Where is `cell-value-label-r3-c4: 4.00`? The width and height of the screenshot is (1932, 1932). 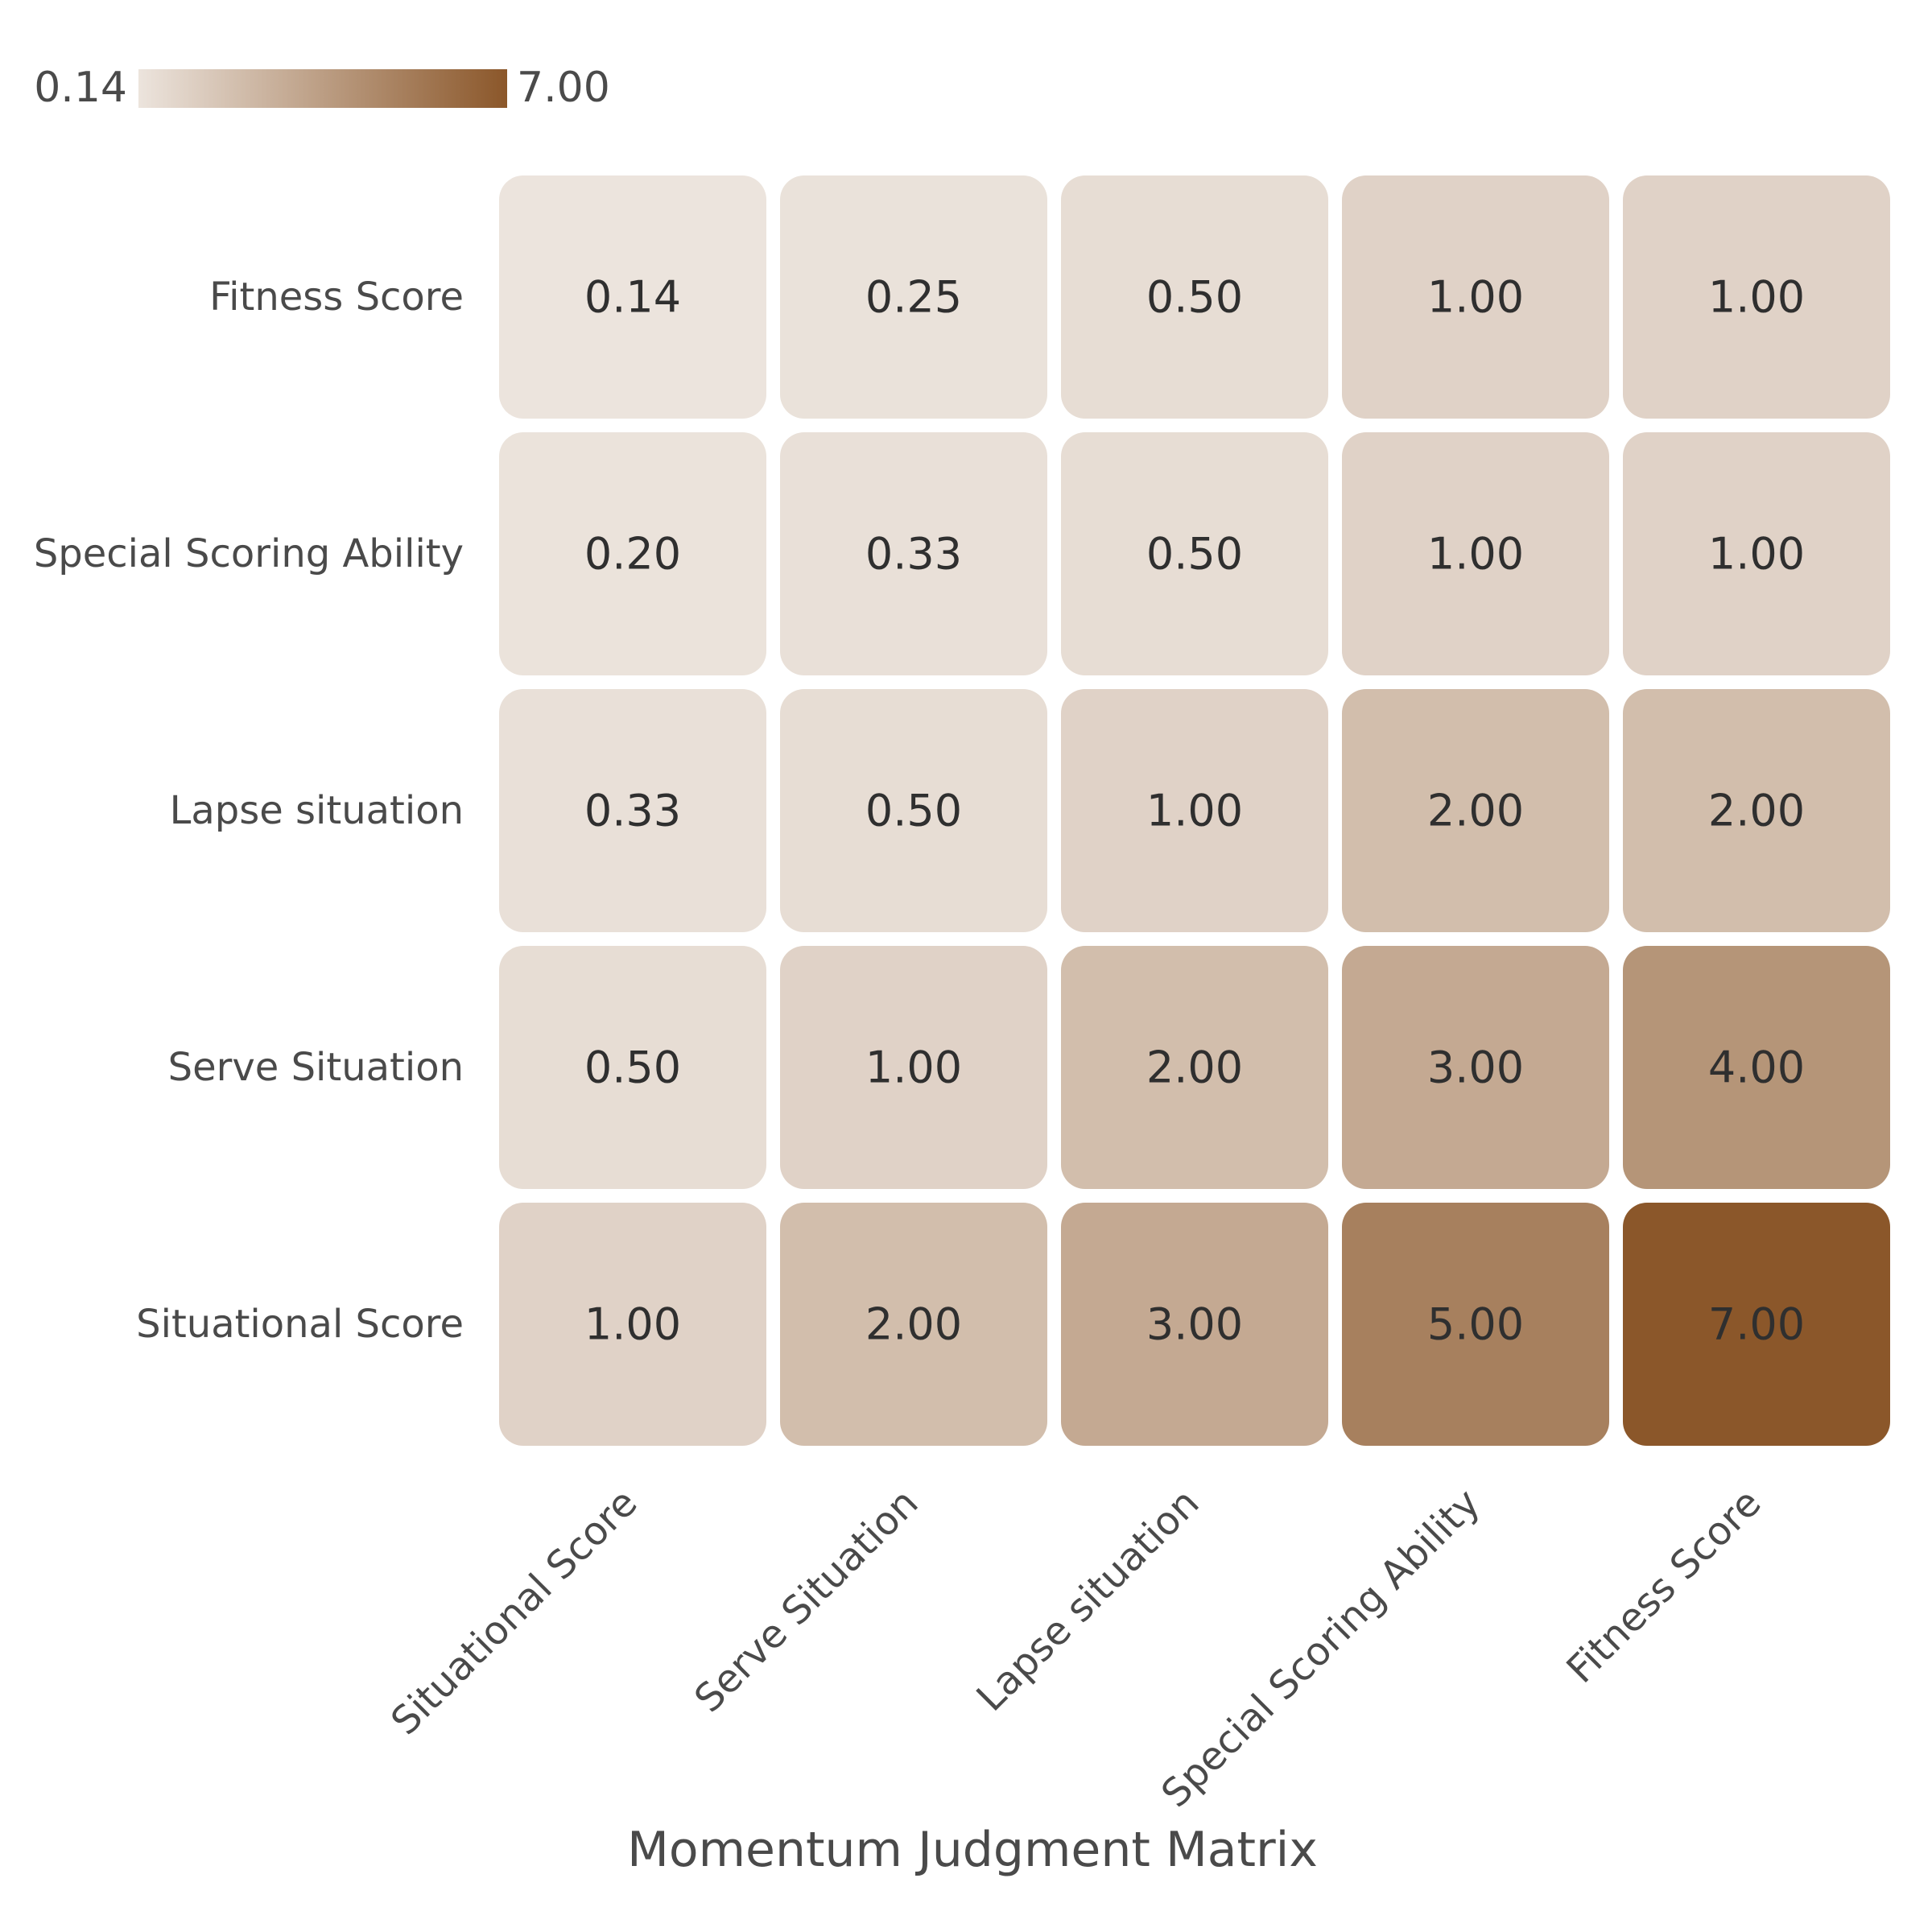 cell-value-label-r3-c4: 4.00 is located at coordinates (1756, 1067).